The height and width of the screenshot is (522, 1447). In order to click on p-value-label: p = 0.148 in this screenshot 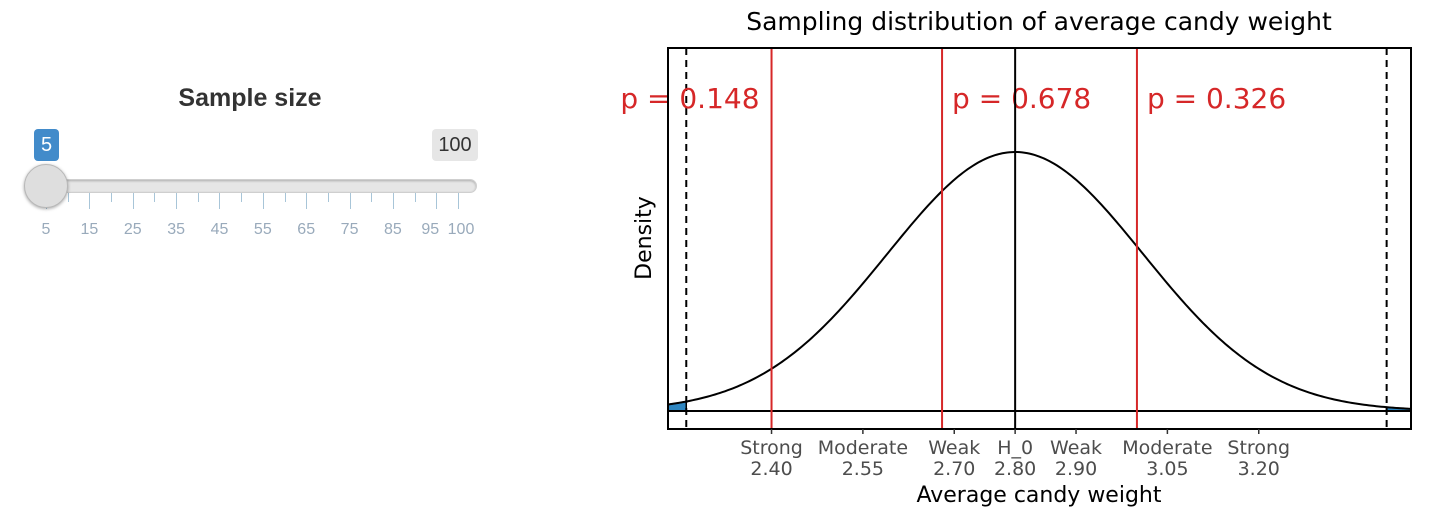, I will do `click(689, 98)`.